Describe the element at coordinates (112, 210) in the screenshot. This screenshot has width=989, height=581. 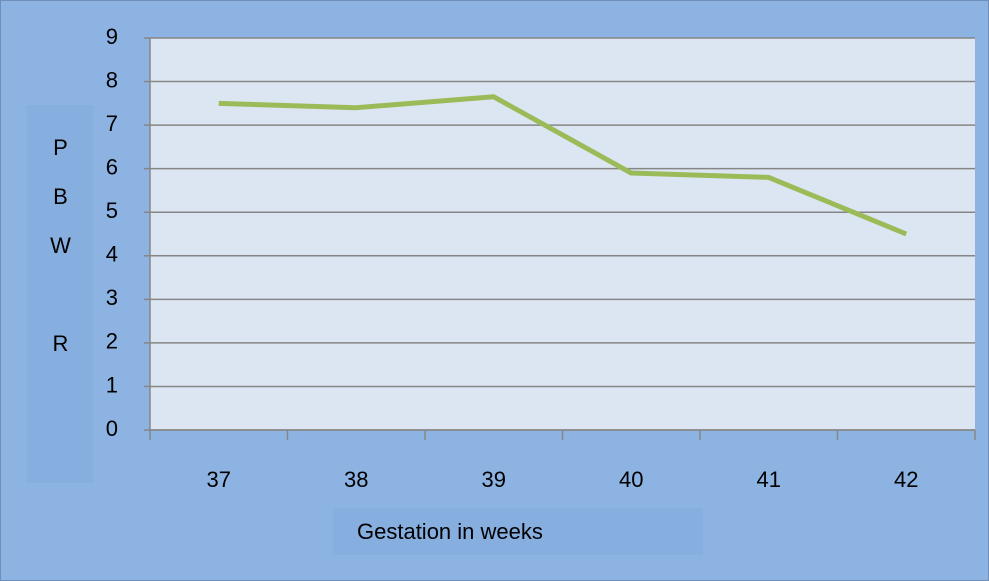
I see `y-tick-label: 5` at that location.